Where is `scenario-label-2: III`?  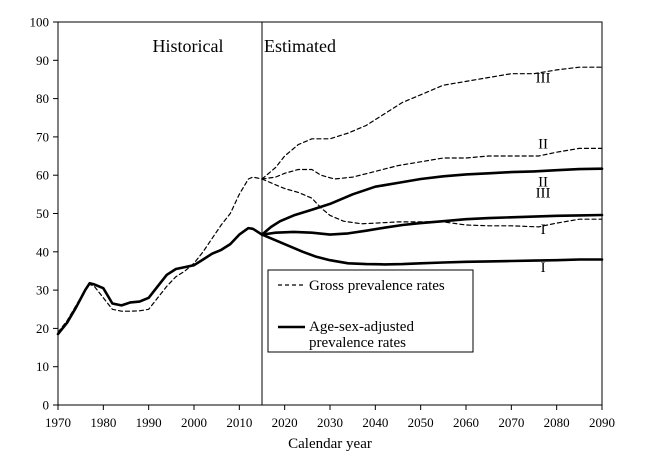 scenario-label-2: III is located at coordinates (543, 193).